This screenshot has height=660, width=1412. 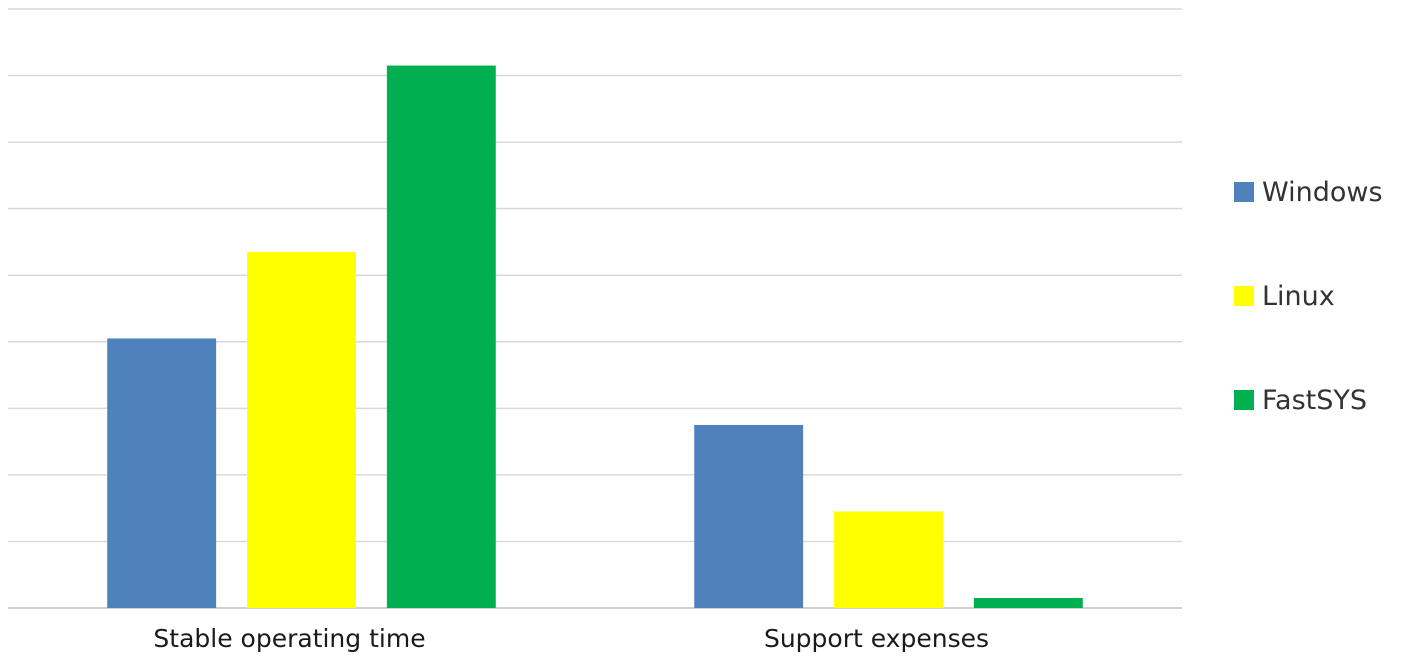 I want to click on category-labels: Stable operating time Support expenses, so click(x=571, y=638).